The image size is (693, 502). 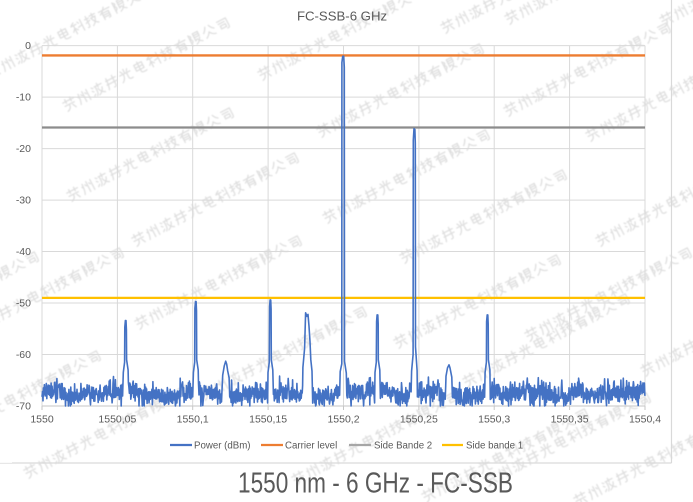 I want to click on svg-text: 1550 nm - 6 GHz - FC-SSB, so click(x=375, y=484).